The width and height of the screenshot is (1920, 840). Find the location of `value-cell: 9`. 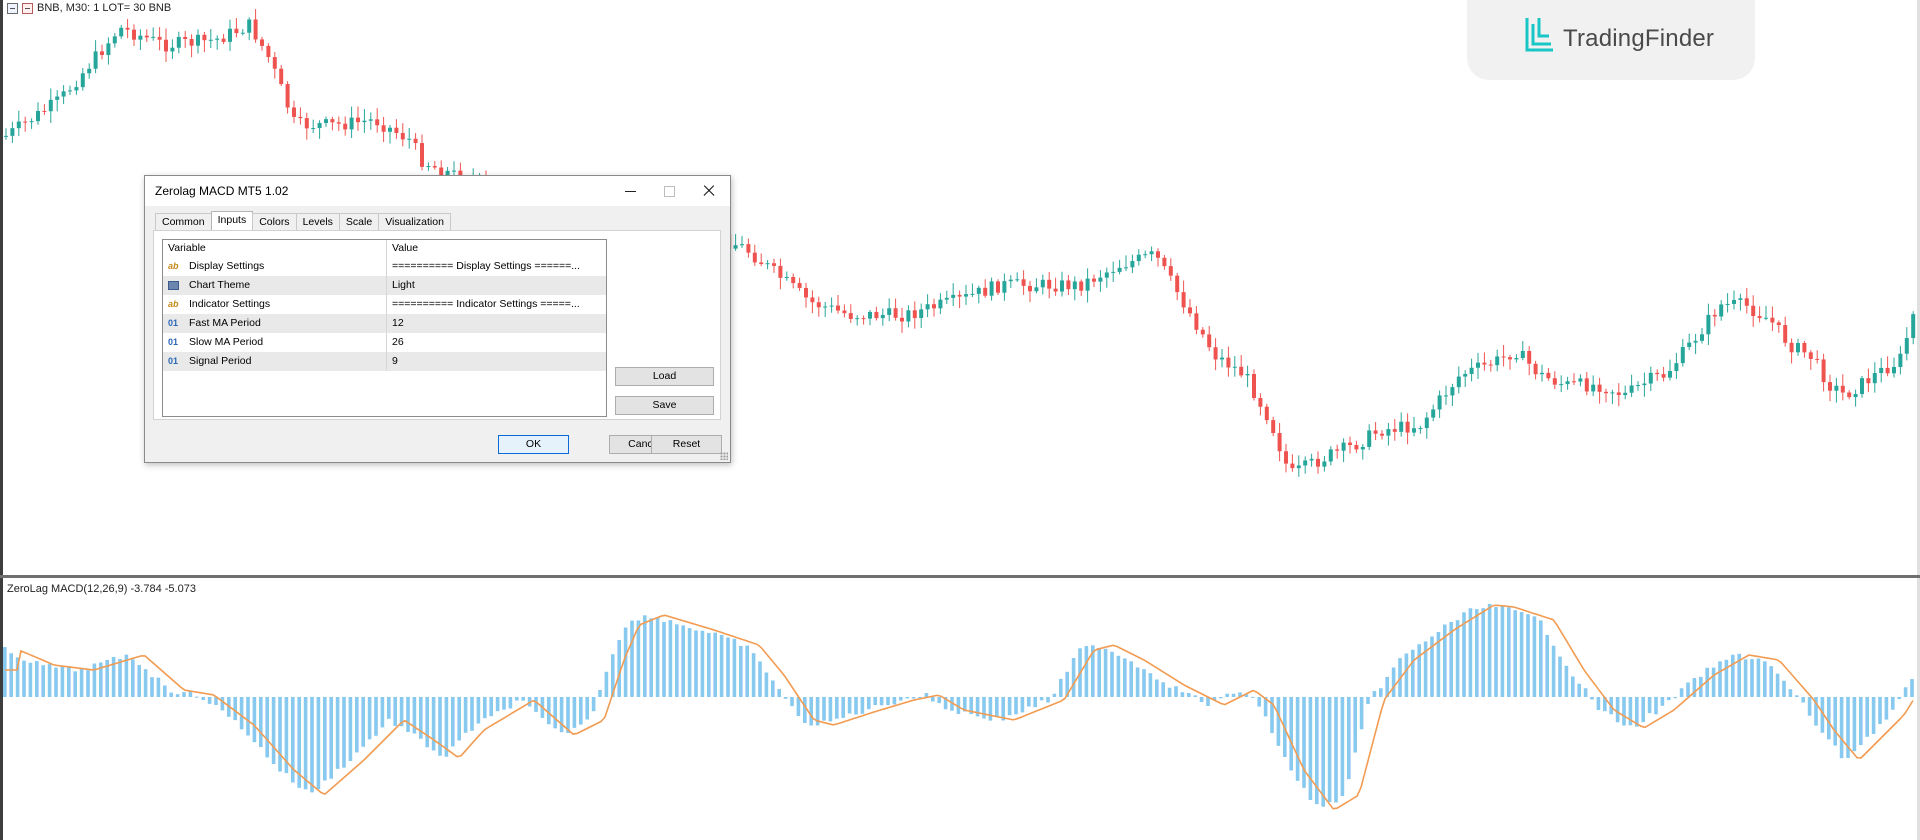

value-cell: 9 is located at coordinates (496, 361).